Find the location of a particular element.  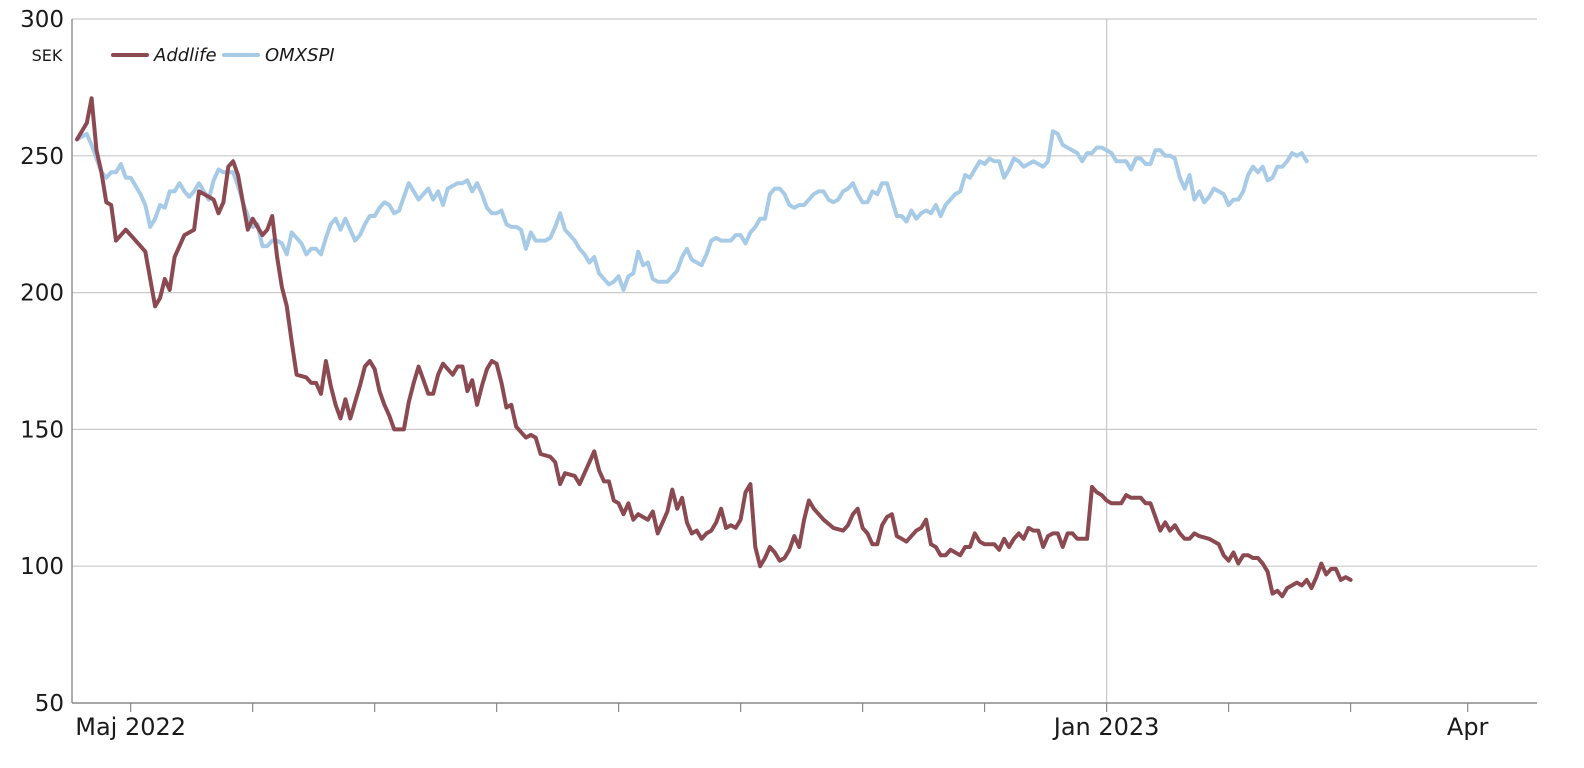

y-tick-label-150: 150 is located at coordinates (42, 430).